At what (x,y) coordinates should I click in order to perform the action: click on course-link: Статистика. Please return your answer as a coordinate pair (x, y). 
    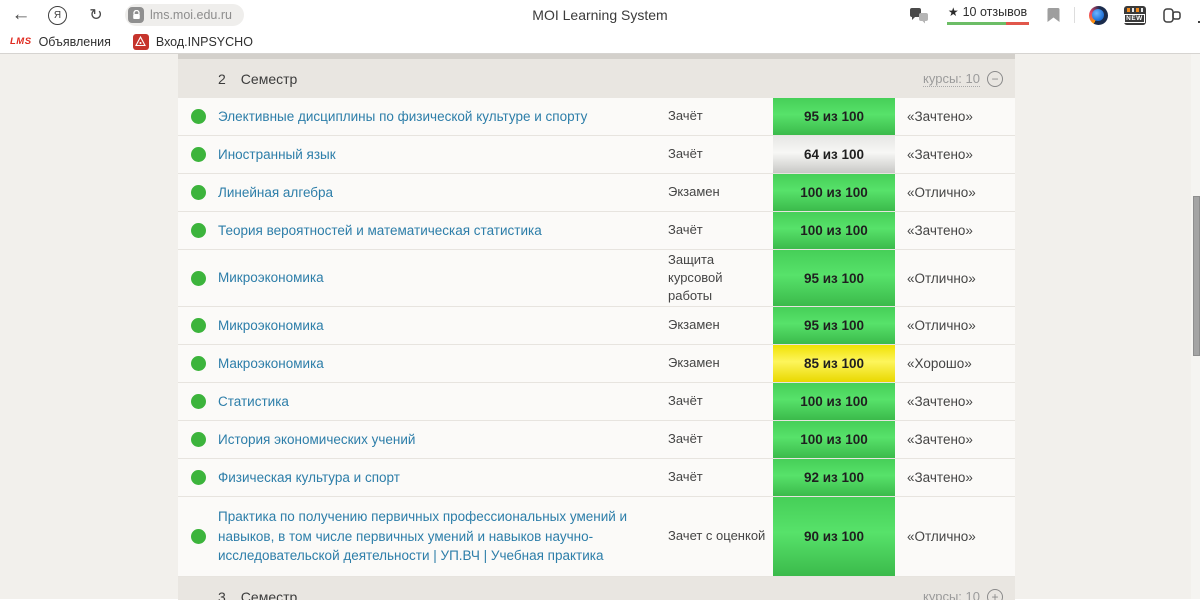
    Looking at the image, I should click on (253, 401).